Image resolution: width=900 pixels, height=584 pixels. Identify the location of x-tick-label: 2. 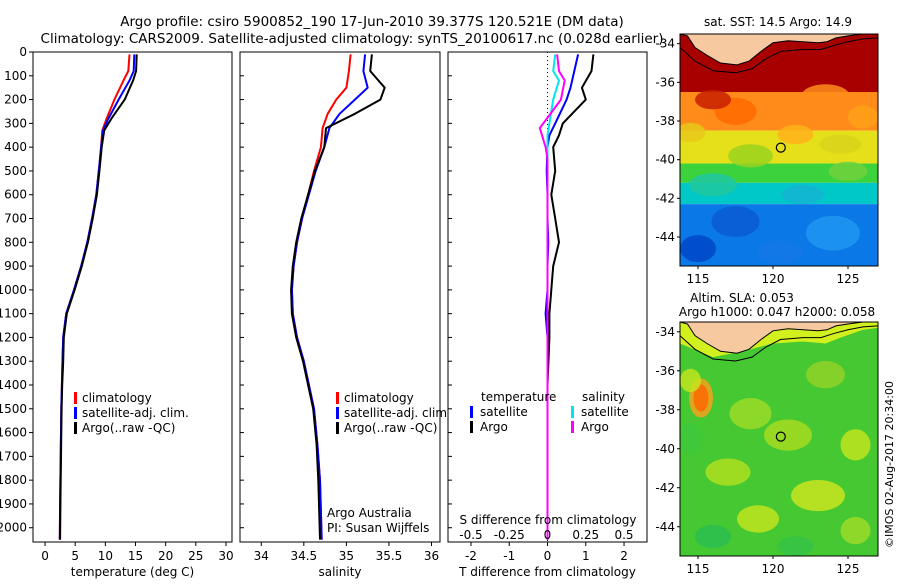
(624, 556).